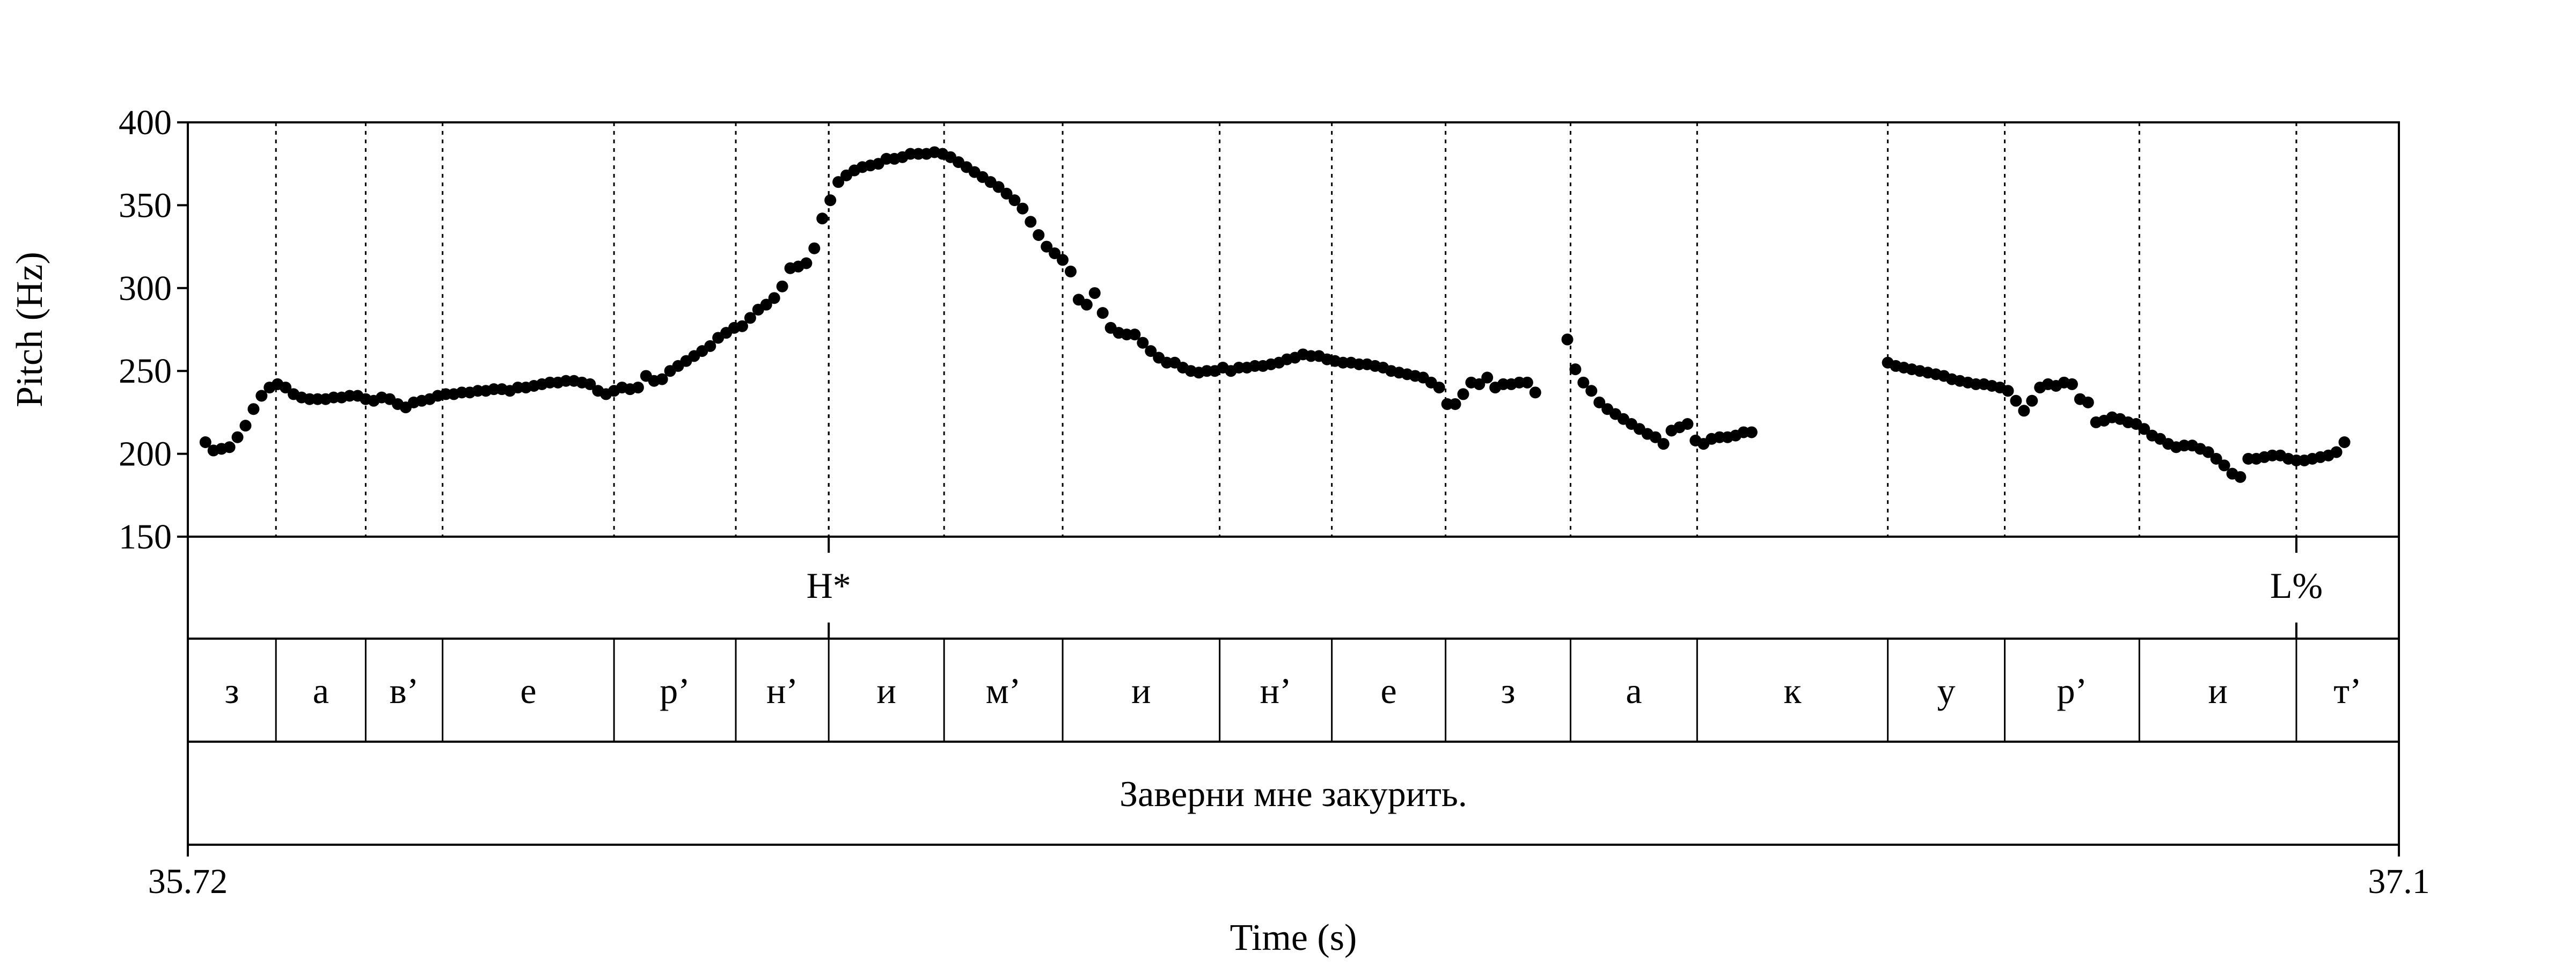  Describe the element at coordinates (1792, 690) in the screenshot. I see `segment-label: к` at that location.